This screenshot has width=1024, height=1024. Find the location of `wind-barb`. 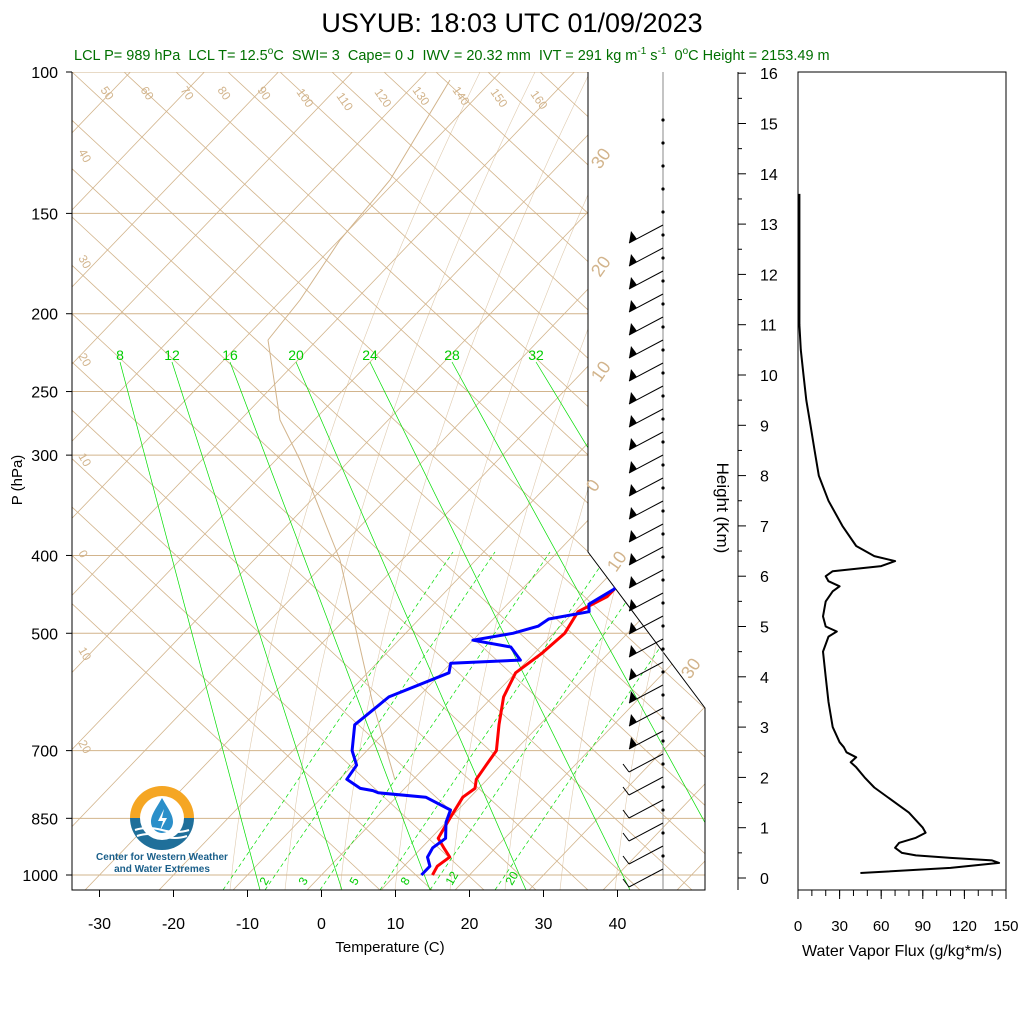

wind-barb is located at coordinates (646, 855).